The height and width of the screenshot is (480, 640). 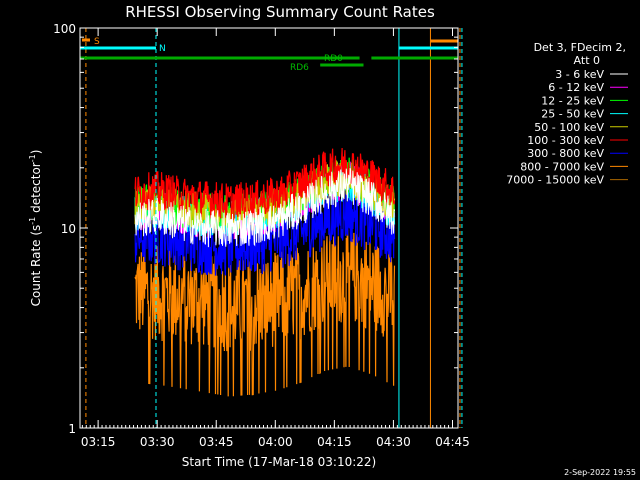 I want to click on legend-label: 800 - 7000 keV, so click(x=562, y=166).